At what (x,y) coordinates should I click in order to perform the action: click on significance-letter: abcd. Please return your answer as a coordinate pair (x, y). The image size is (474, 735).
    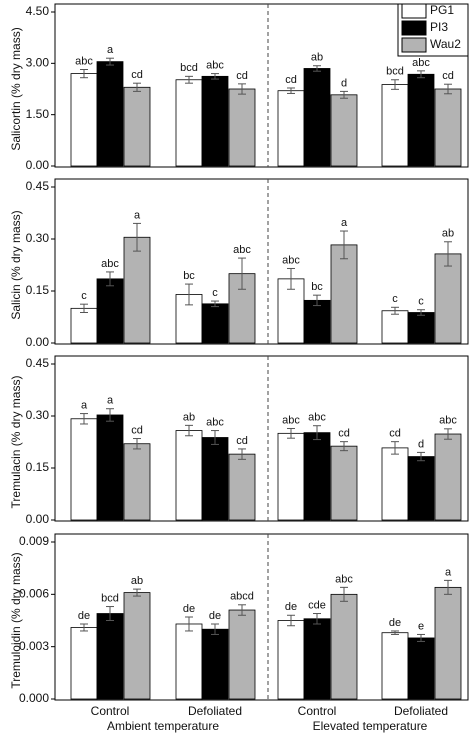
    Looking at the image, I should click on (242, 597).